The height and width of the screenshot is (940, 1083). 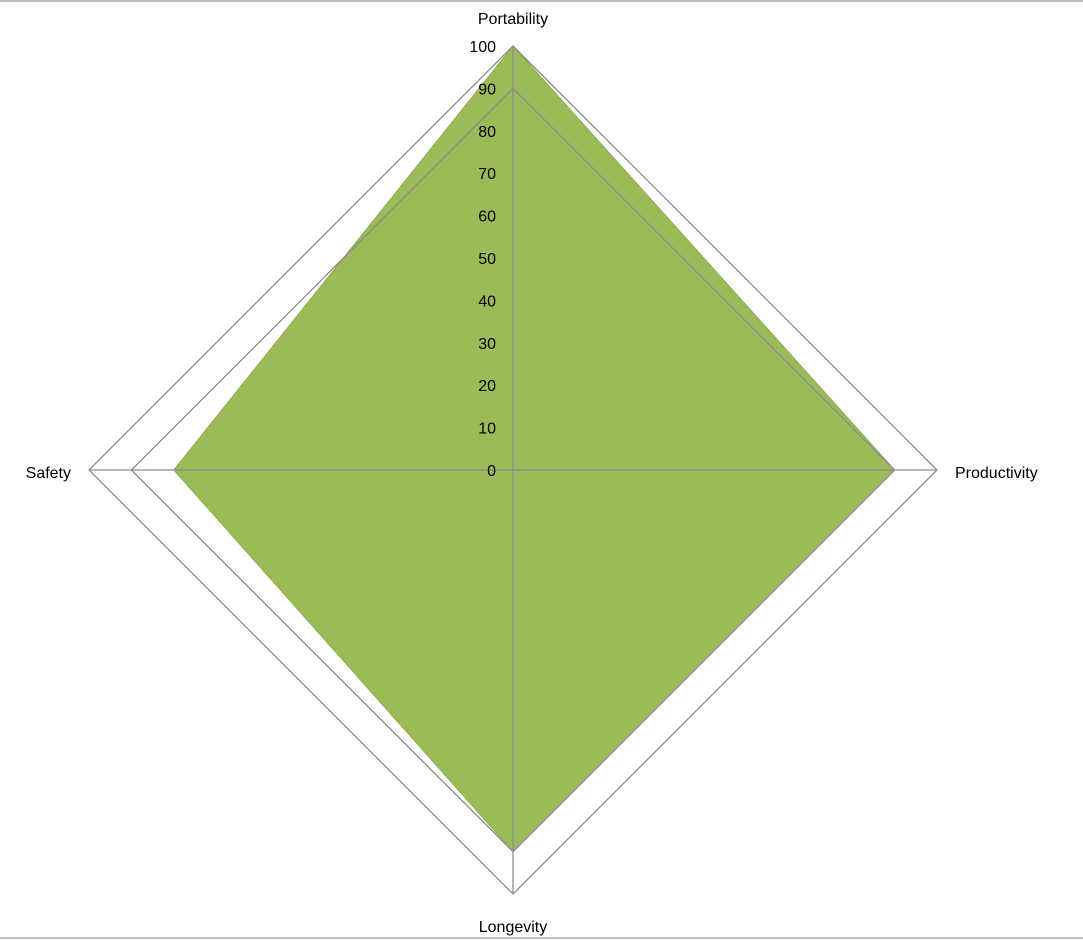 I want to click on tick-label-90: 90, so click(x=487, y=89).